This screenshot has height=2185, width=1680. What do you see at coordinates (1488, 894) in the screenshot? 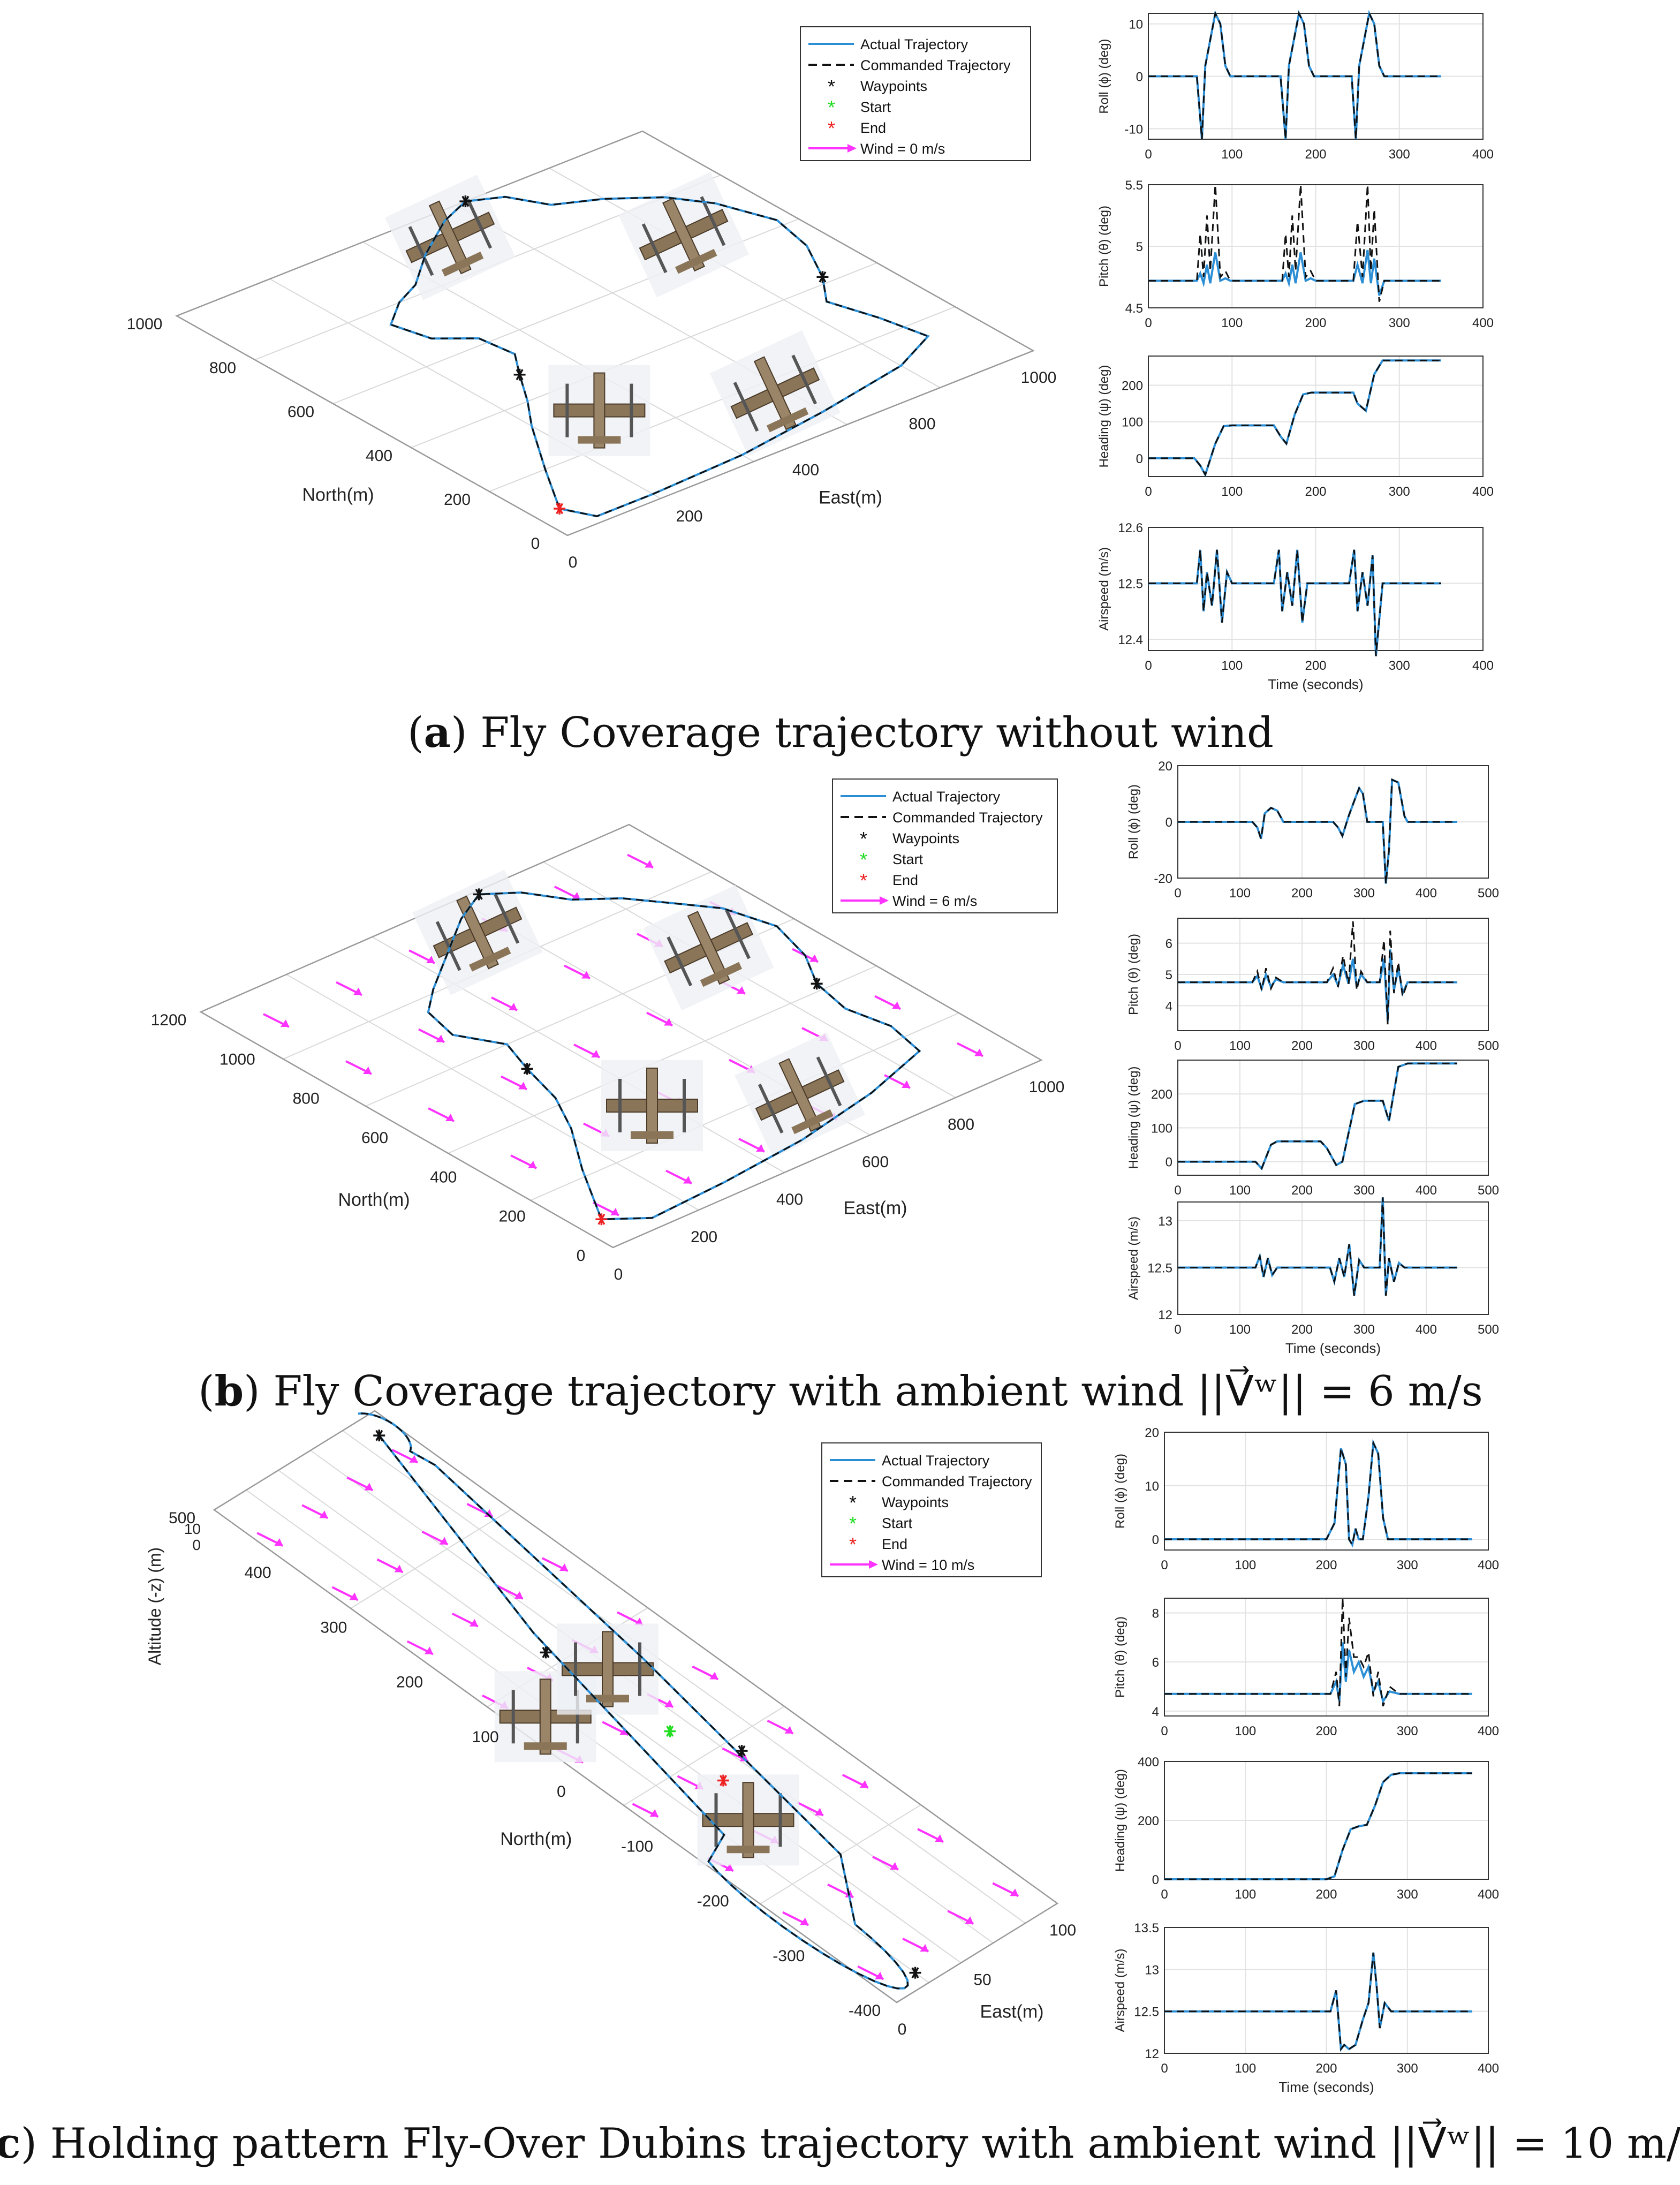
I see `x-tick-label: 500` at bounding box center [1488, 894].